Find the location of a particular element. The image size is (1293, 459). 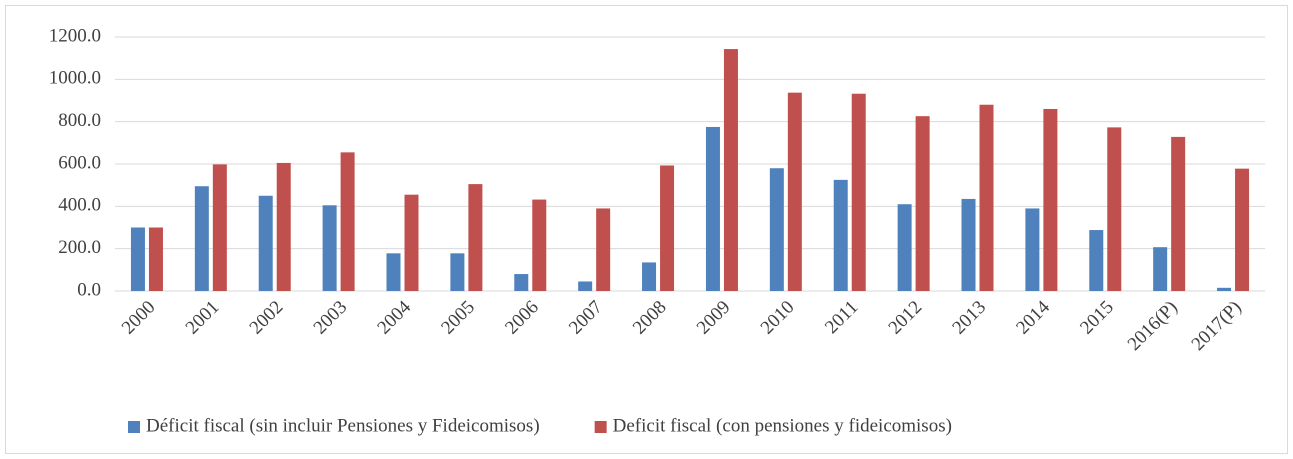

y-tick-label: 1200.0 is located at coordinates (75, 35).